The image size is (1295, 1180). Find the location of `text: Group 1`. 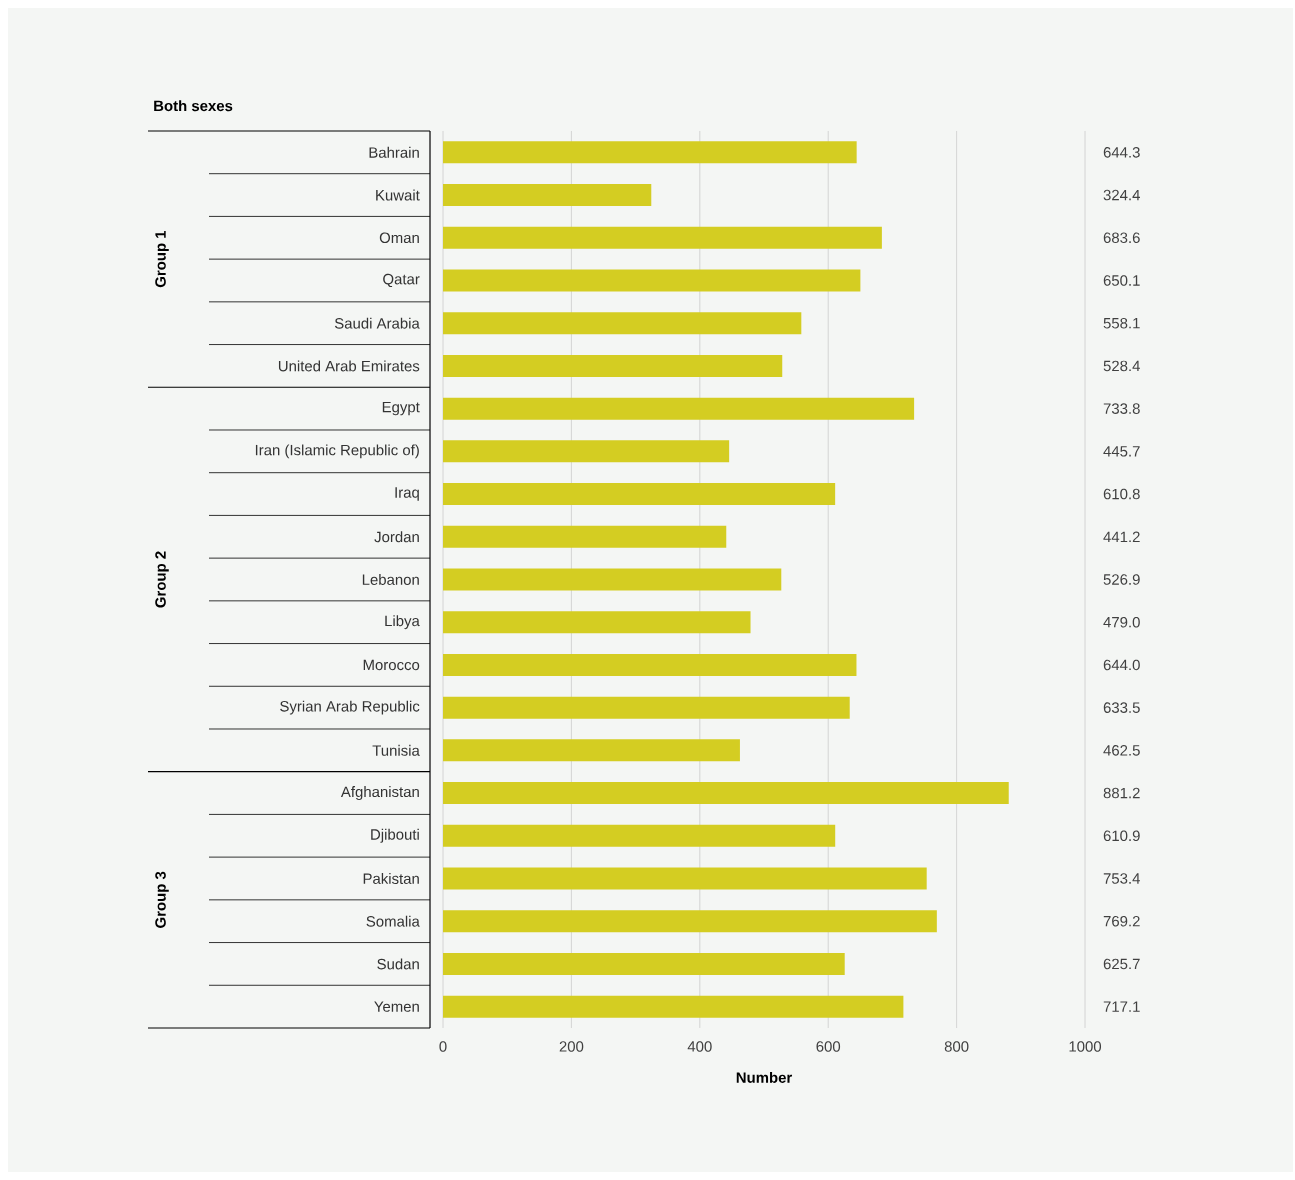

text: Group 1 is located at coordinates (162, 259).